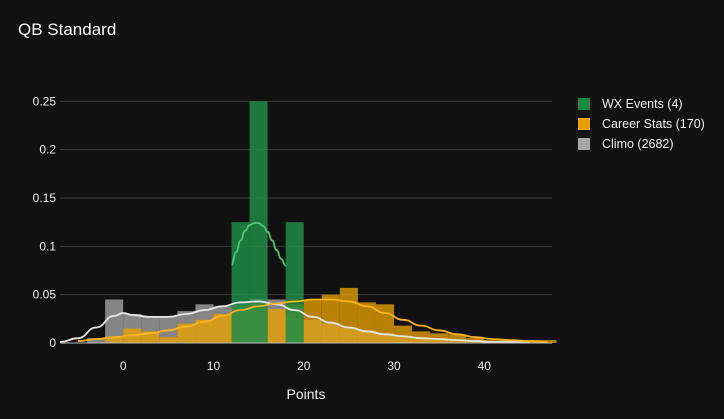 The height and width of the screenshot is (419, 724). What do you see at coordinates (485, 366) in the screenshot?
I see `x-tick-label: 40` at bounding box center [485, 366].